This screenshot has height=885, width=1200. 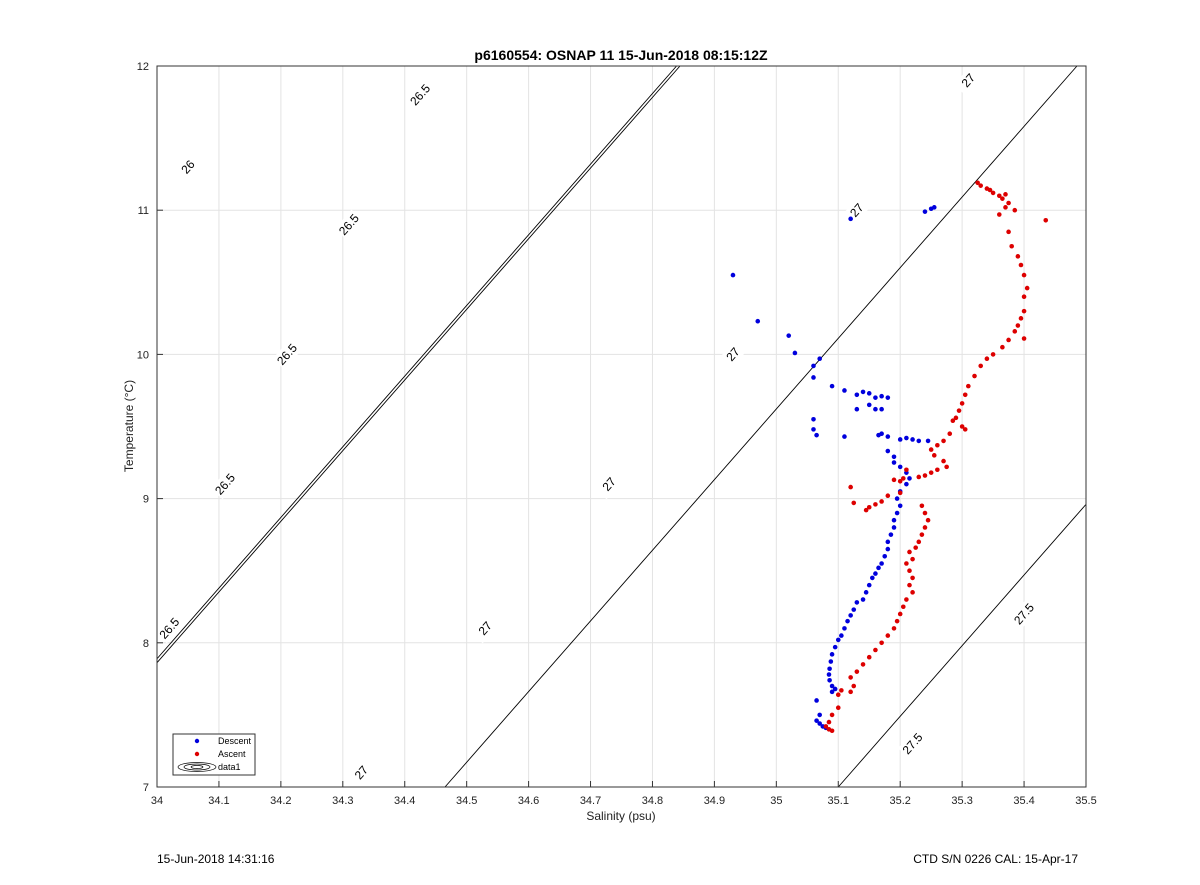 I want to click on x-axis-label: Salinity (psu), so click(x=620, y=816).